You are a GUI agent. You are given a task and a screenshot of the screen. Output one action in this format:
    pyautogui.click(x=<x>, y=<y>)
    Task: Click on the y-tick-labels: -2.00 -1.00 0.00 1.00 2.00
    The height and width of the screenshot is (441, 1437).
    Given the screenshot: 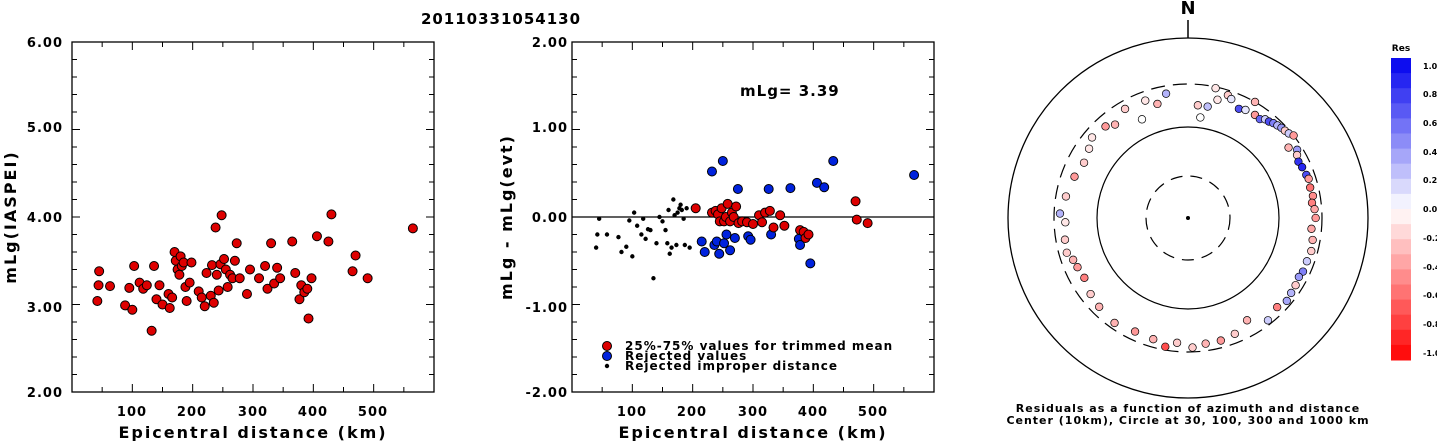 What is the action you would take?
    pyautogui.click(x=547, y=218)
    